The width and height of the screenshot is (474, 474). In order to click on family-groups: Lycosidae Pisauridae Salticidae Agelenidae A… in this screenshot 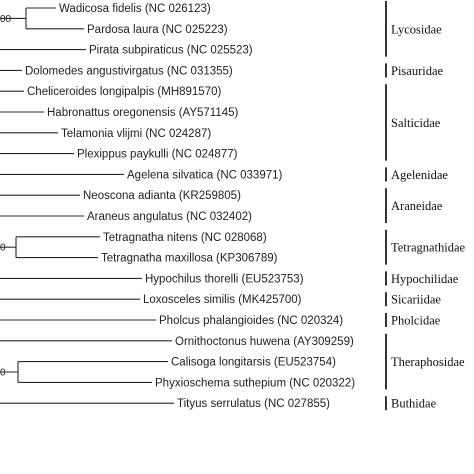, I will do `click(425, 206)`.